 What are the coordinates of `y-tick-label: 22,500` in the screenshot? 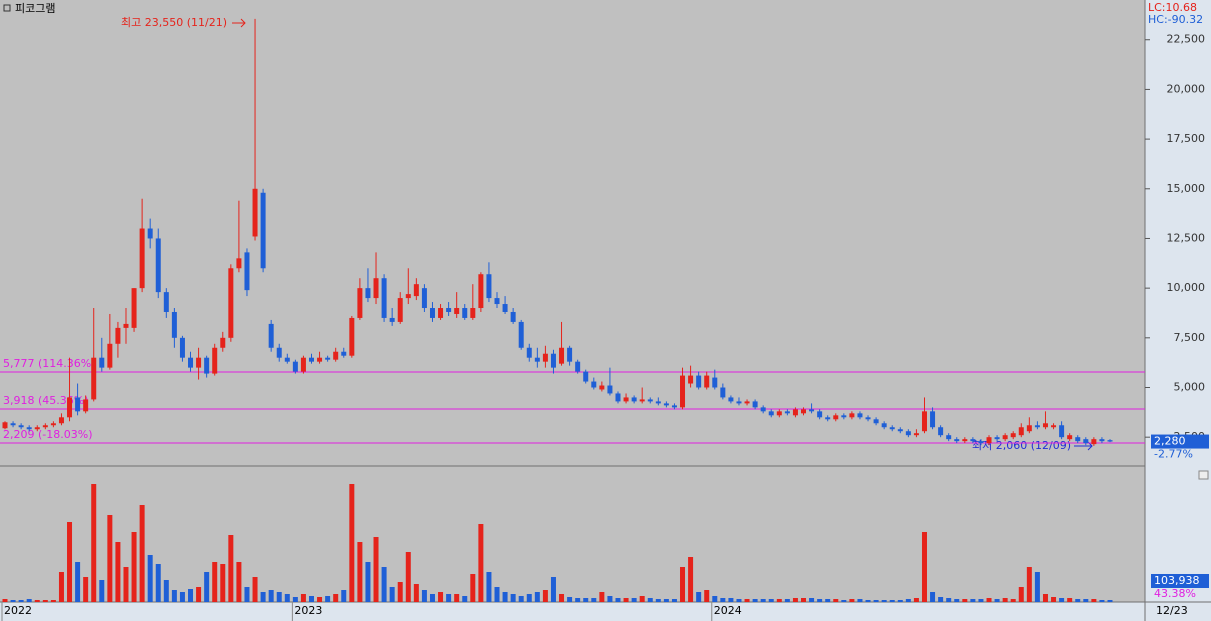 It's located at (1186, 39).